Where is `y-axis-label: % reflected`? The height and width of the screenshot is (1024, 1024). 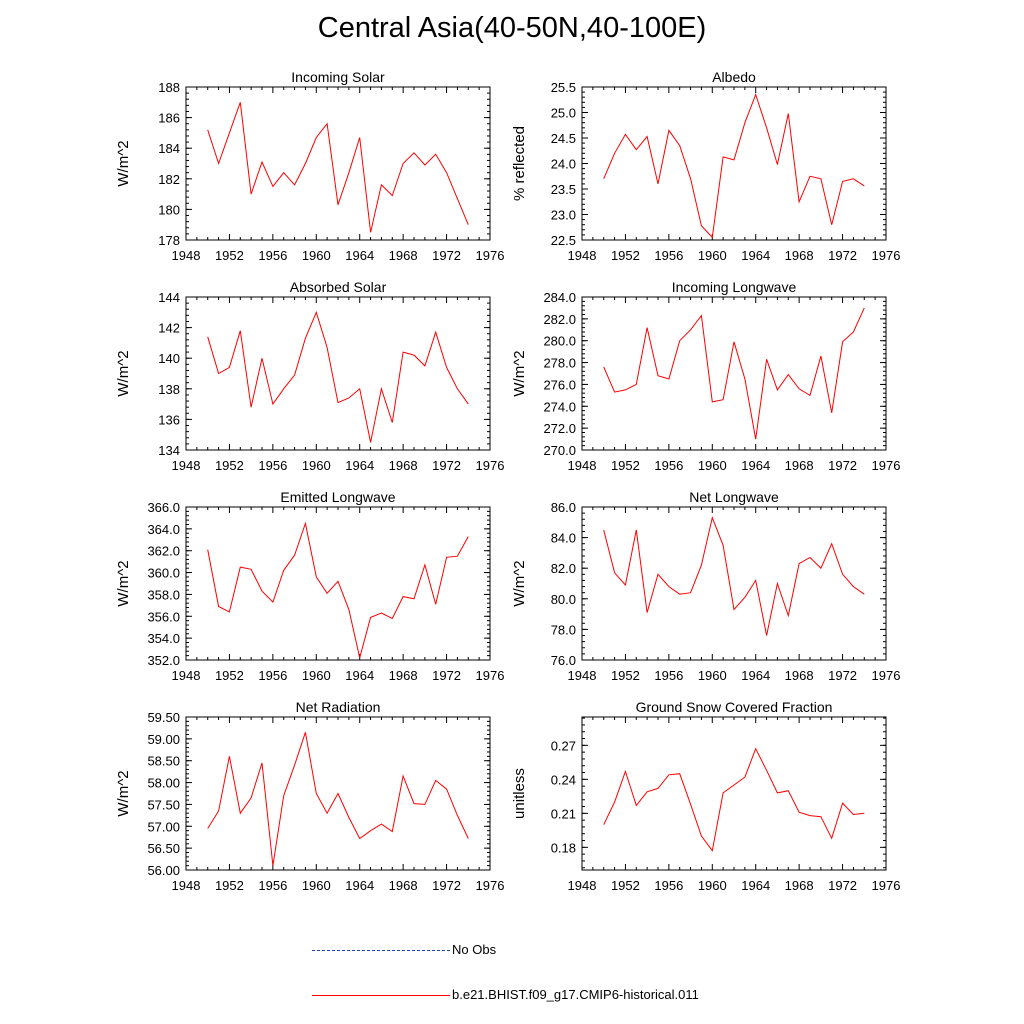 y-axis-label: % reflected is located at coordinates (519, 163).